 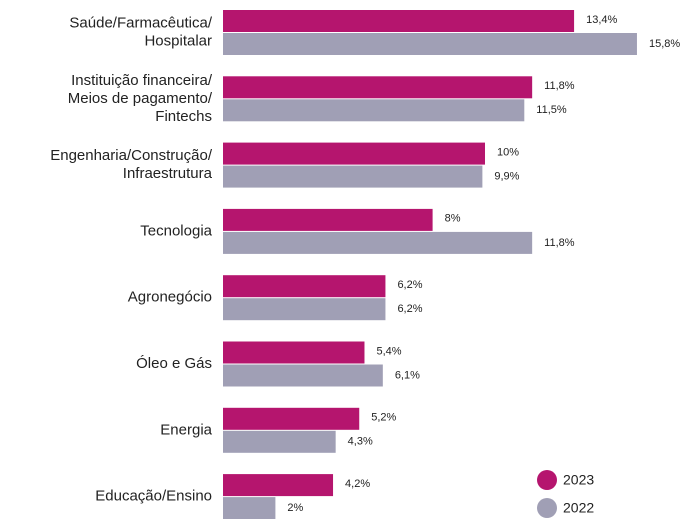 I want to click on category-line: Agronegócio, so click(x=170, y=297).